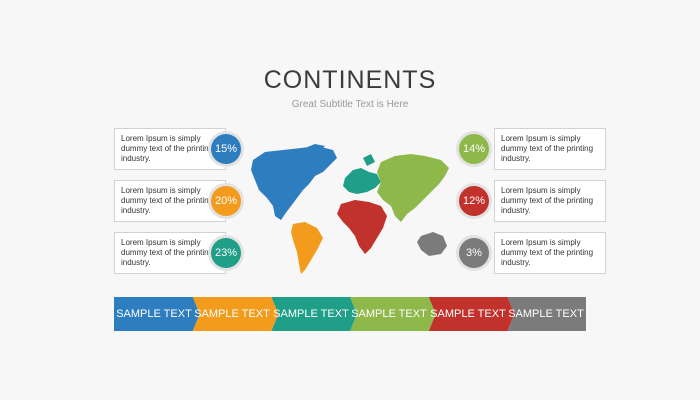 This screenshot has height=400, width=700. What do you see at coordinates (307, 248) in the screenshot?
I see `south-america-region` at bounding box center [307, 248].